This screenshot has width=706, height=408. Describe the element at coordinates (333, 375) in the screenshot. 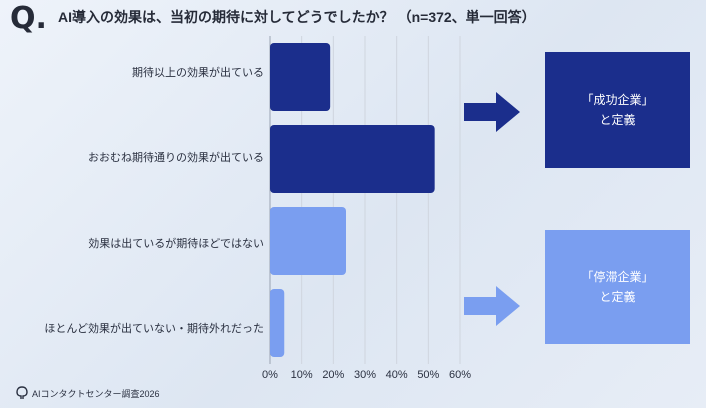

I see `x-tick-label: 20%` at that location.